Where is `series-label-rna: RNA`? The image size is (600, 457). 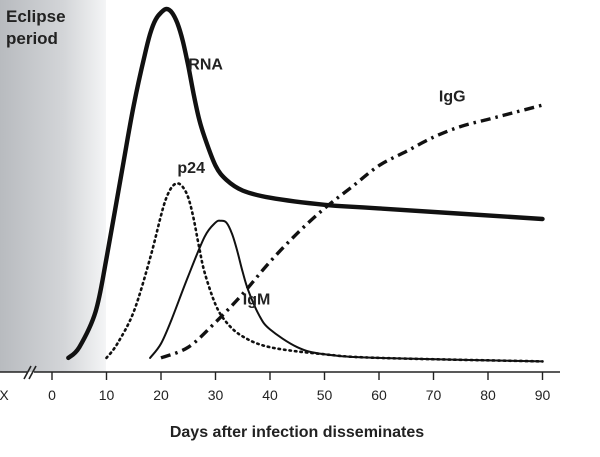
series-label-rna: RNA is located at coordinates (205, 65).